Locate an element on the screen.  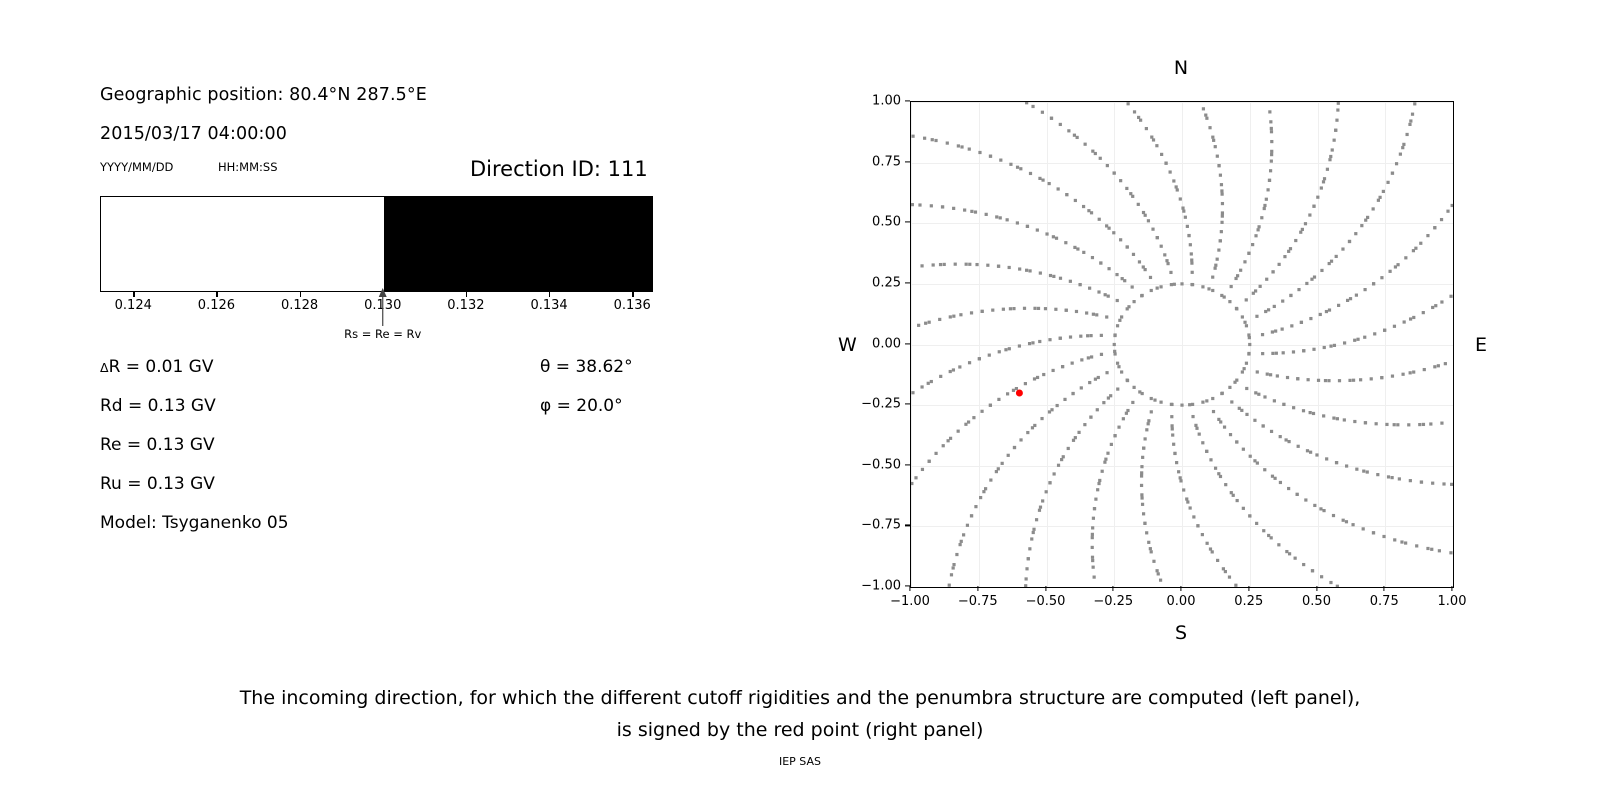
compass-label-south: S is located at coordinates (1181, 633).